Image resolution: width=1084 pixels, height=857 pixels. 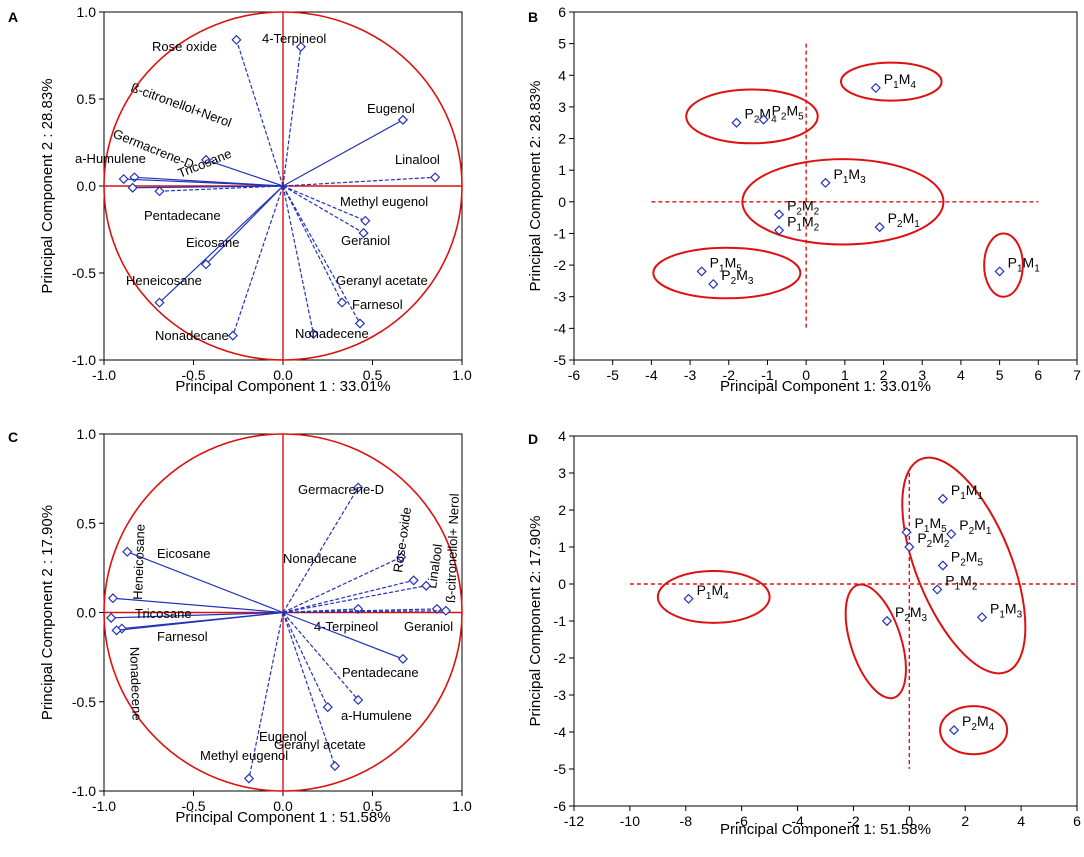 I want to click on y-axis-label: Principal Component 2 : 17.90%, so click(x=47, y=612).